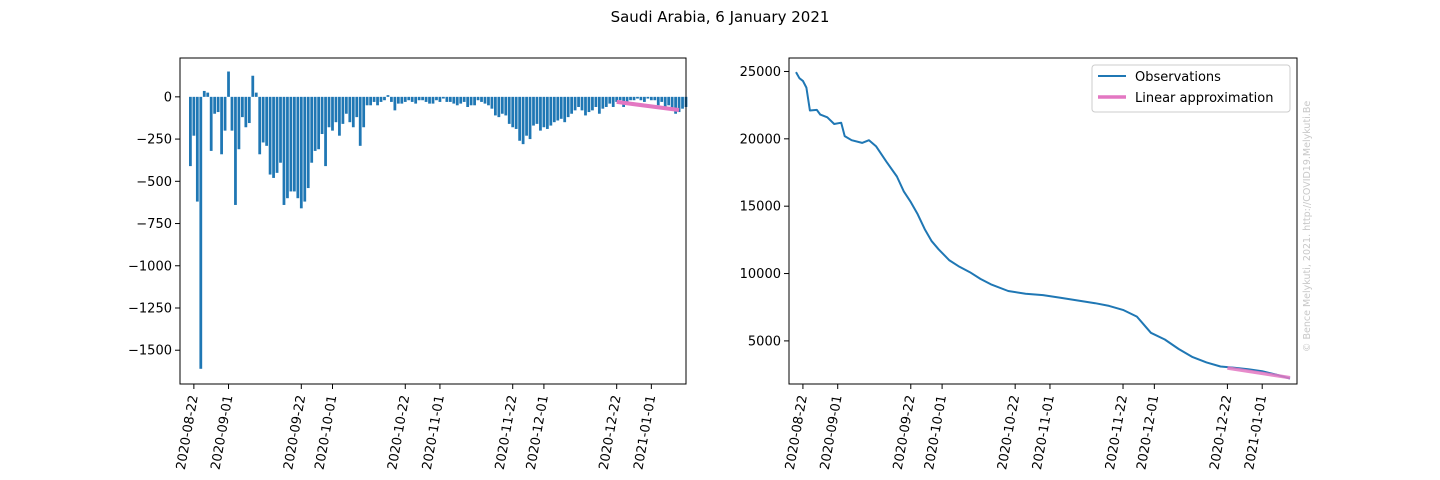 This screenshot has height=480, width=1440. What do you see at coordinates (832, 432) in the screenshot?
I see `x-tick-label: 2020-09-01` at bounding box center [832, 432].